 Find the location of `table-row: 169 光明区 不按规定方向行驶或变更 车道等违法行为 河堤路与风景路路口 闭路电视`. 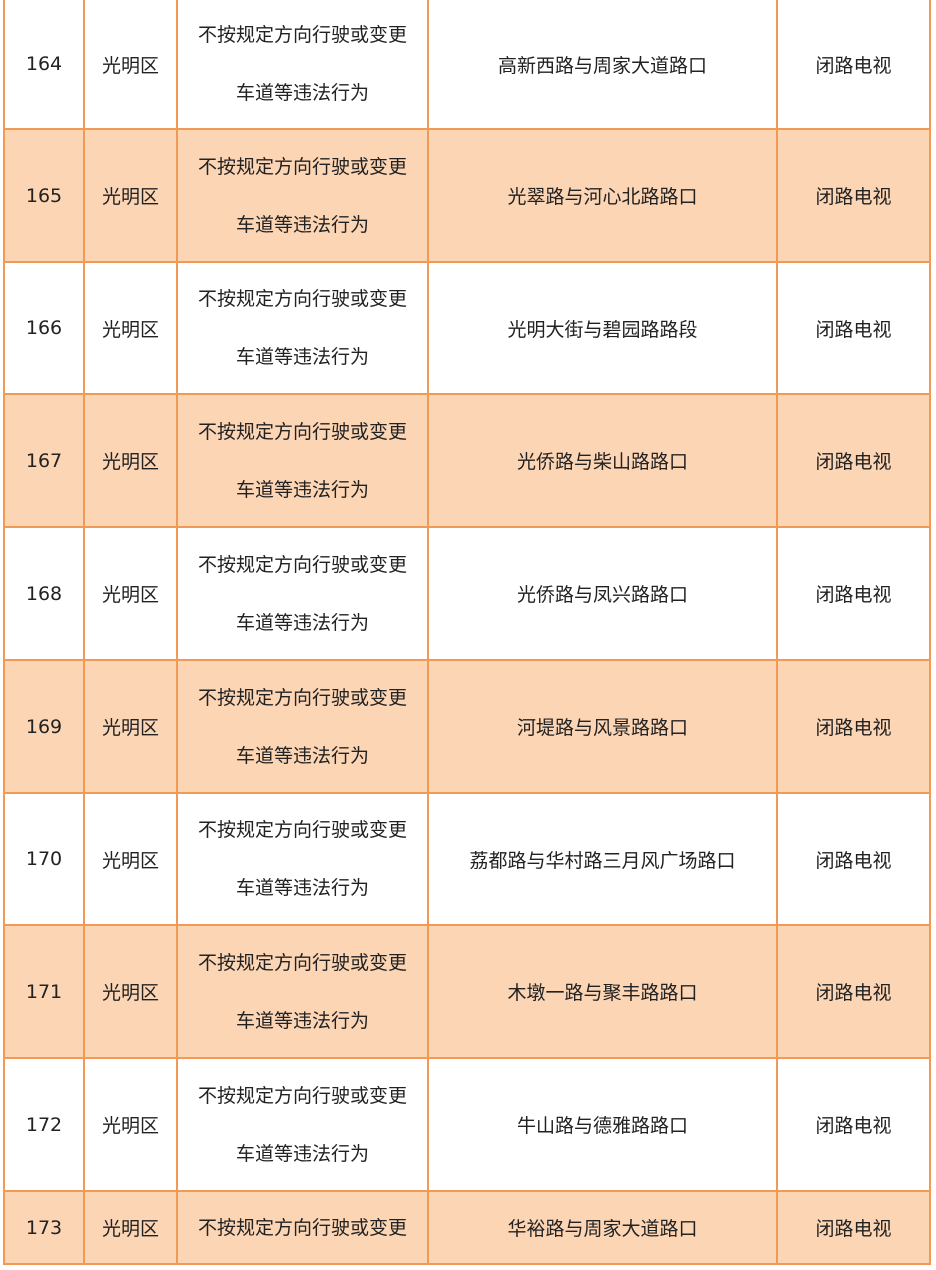

table-row: 169 光明区 不按规定方向行驶或变更 车道等违法行为 河堤路与风景路路口 闭路电视 is located at coordinates (467, 726).